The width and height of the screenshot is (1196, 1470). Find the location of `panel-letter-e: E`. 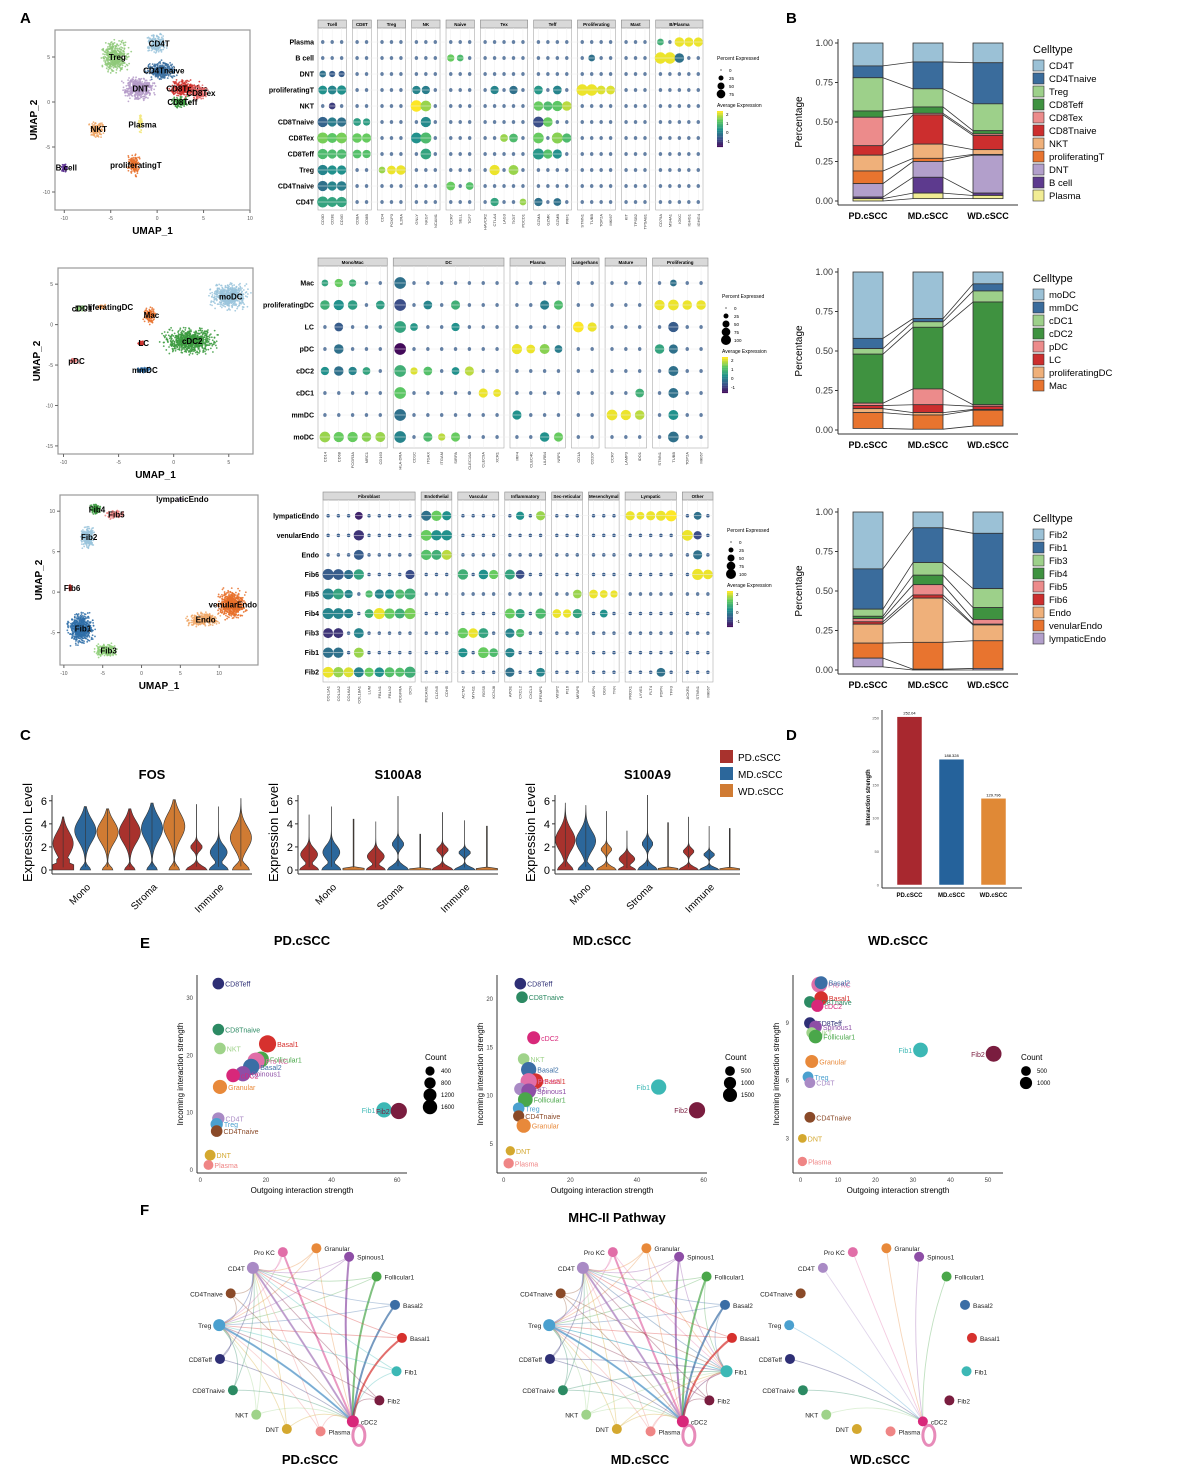

panel-letter-e: E is located at coordinates (145, 943).